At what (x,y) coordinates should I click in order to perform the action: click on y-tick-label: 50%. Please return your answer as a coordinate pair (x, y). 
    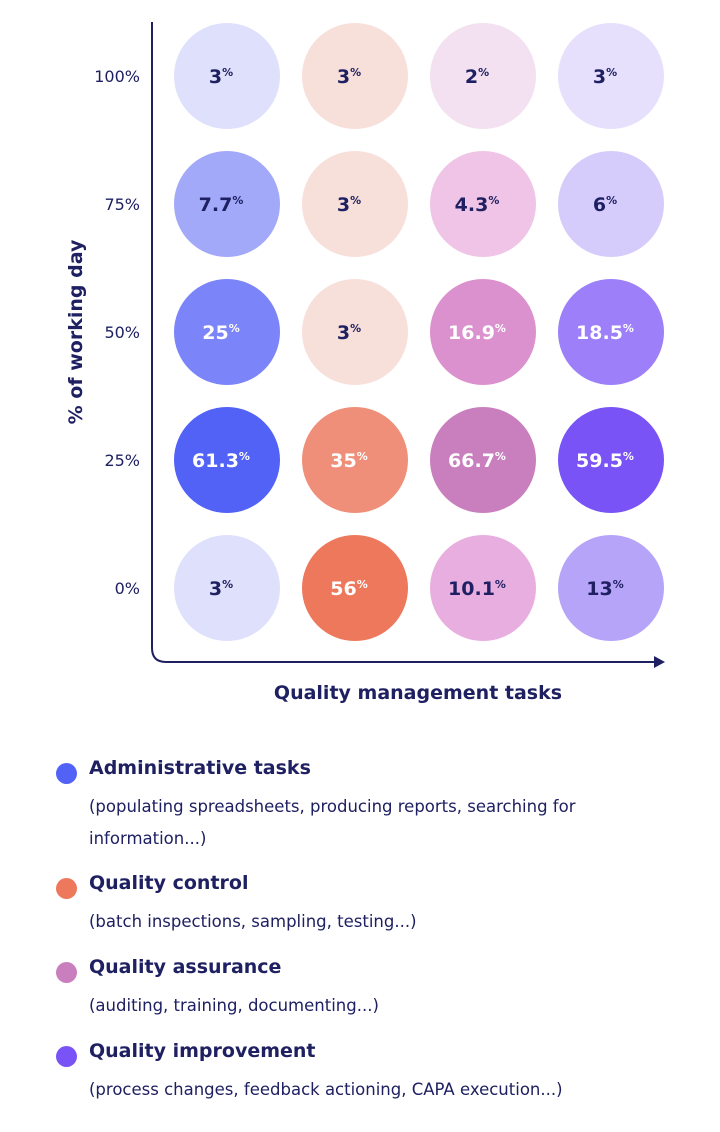
    Looking at the image, I should click on (122, 332).